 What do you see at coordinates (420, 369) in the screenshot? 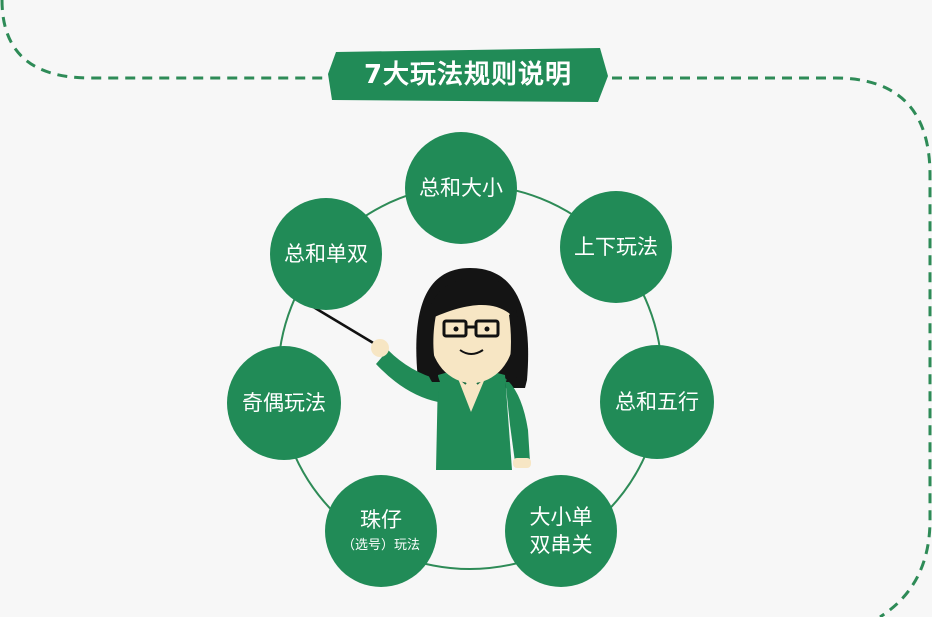
I see `teacher-illustration` at bounding box center [420, 369].